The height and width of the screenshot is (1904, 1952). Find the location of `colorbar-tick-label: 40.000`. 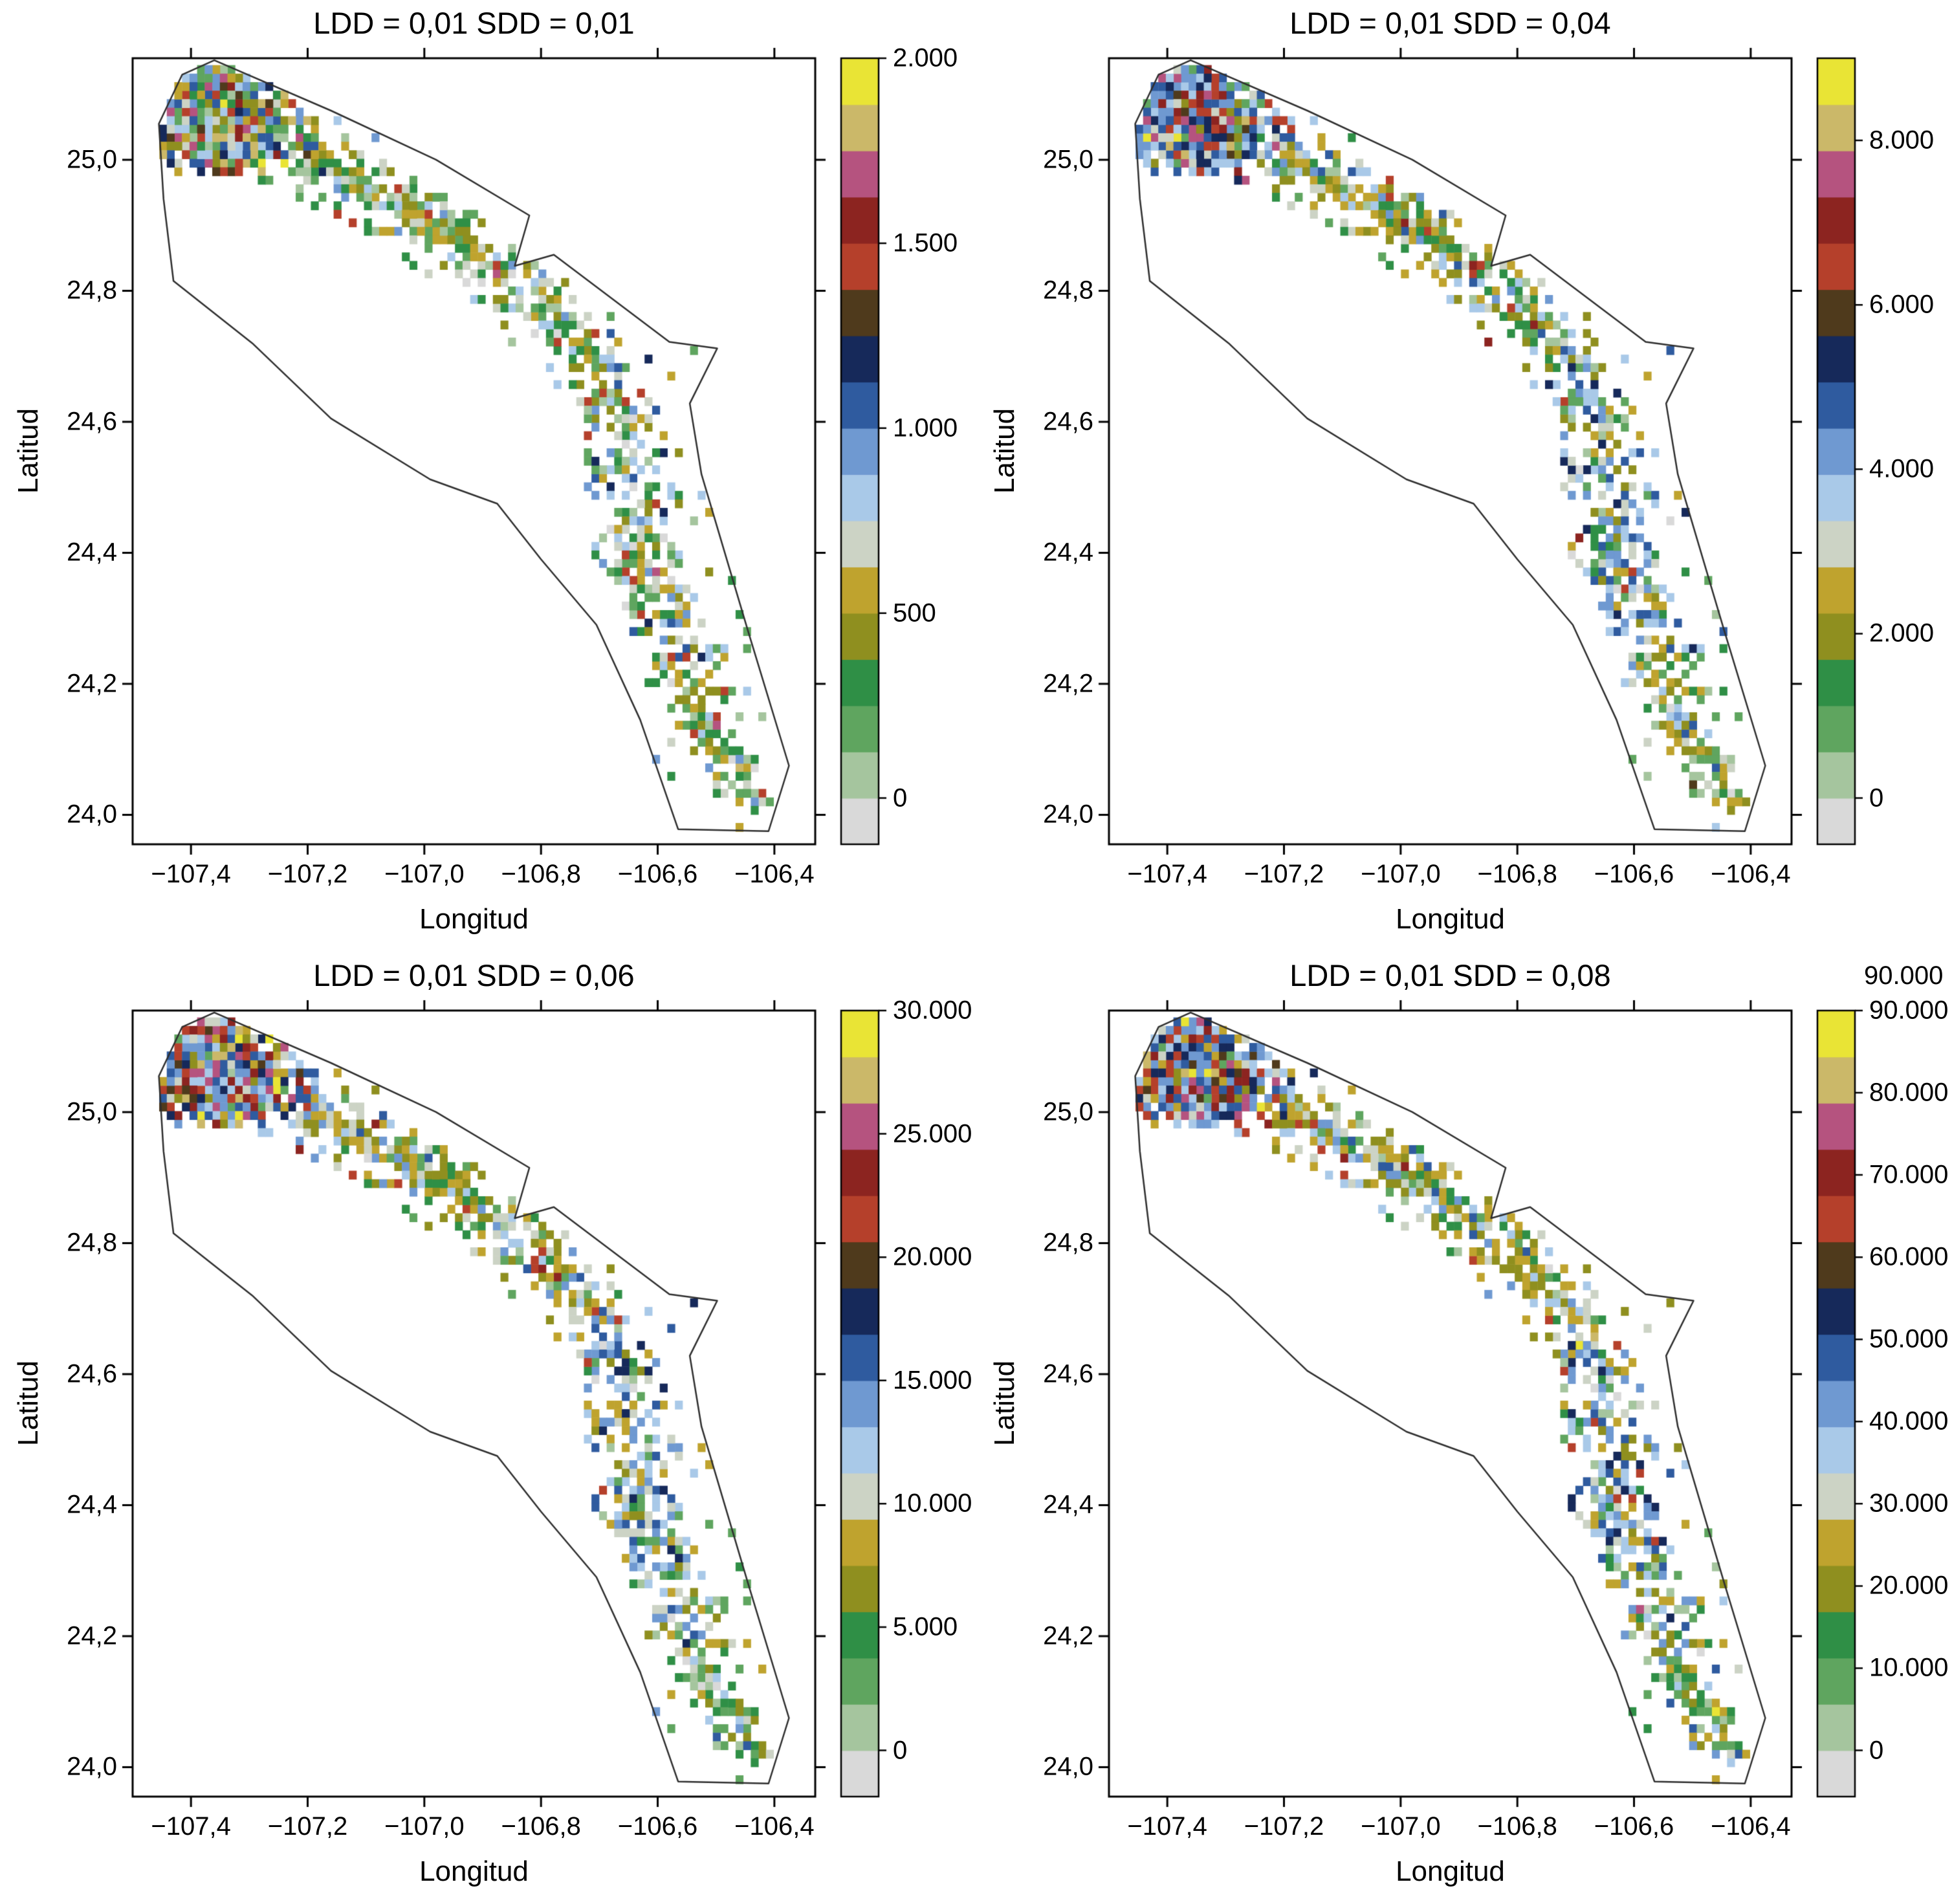

colorbar-tick-label: 40.000 is located at coordinates (1909, 1421).